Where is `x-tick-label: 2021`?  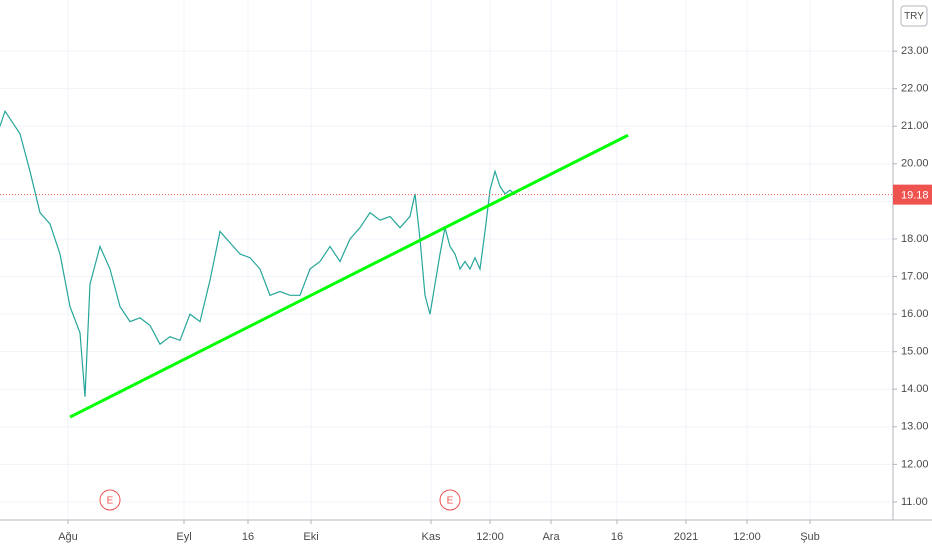
x-tick-label: 2021 is located at coordinates (686, 537).